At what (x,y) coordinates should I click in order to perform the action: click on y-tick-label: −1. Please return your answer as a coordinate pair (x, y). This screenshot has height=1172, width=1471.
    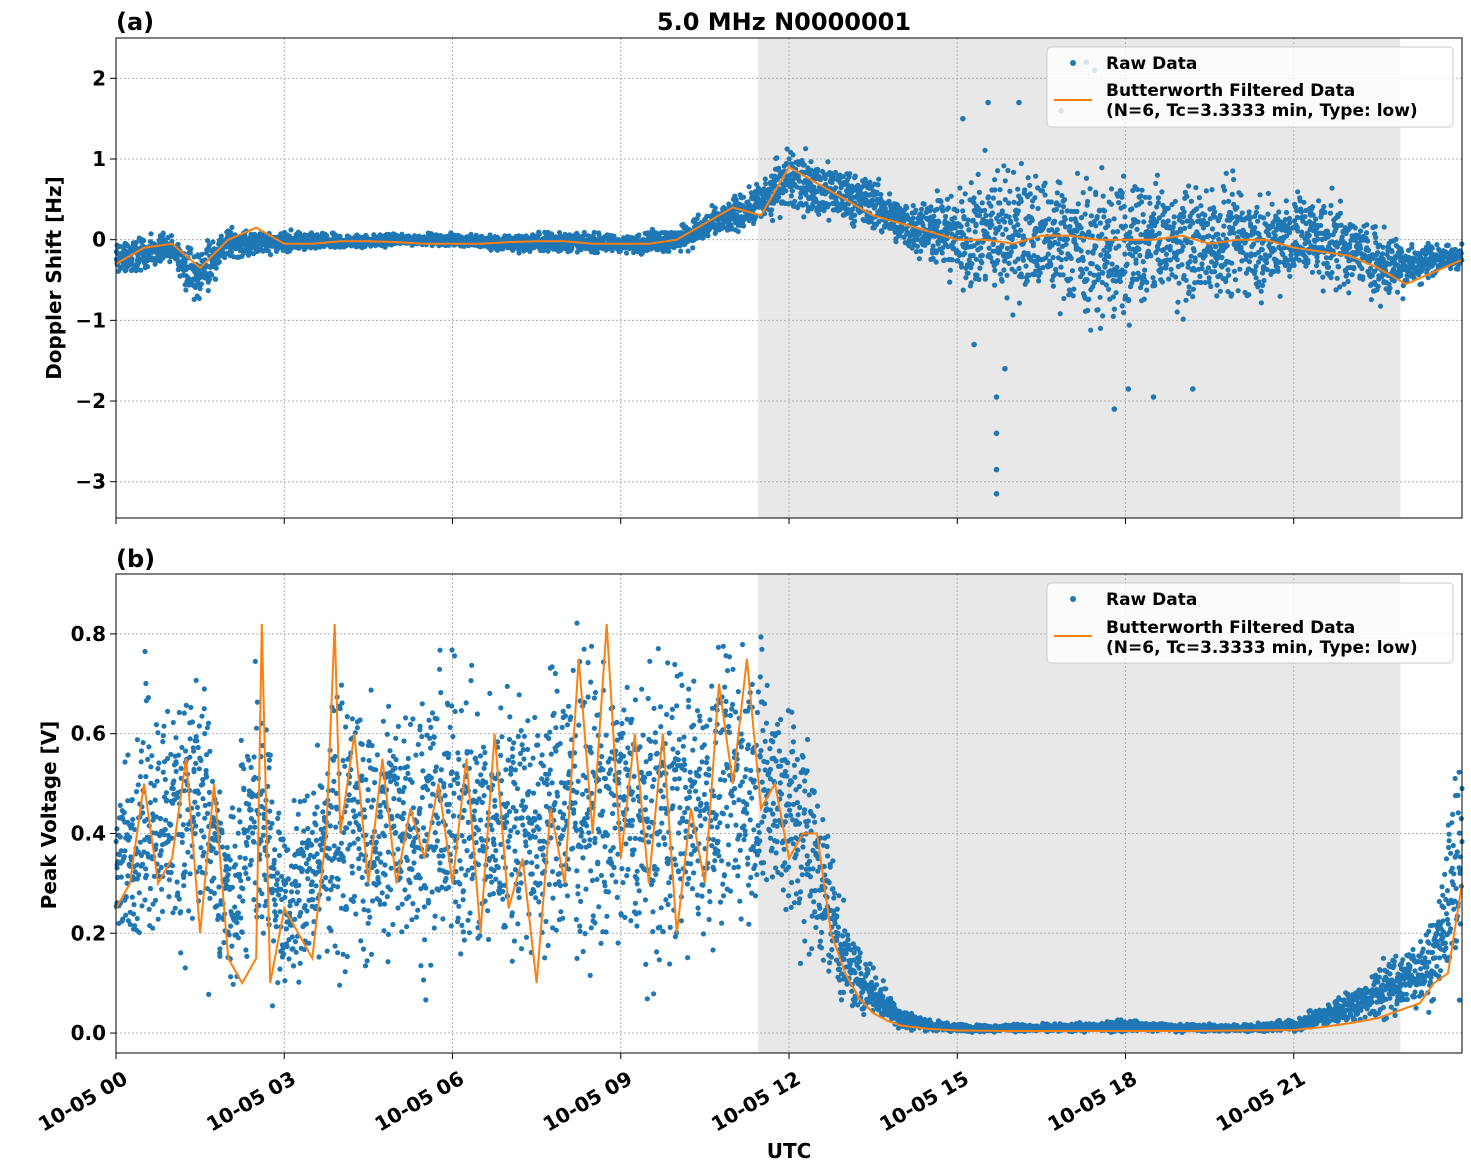
    Looking at the image, I should click on (90, 320).